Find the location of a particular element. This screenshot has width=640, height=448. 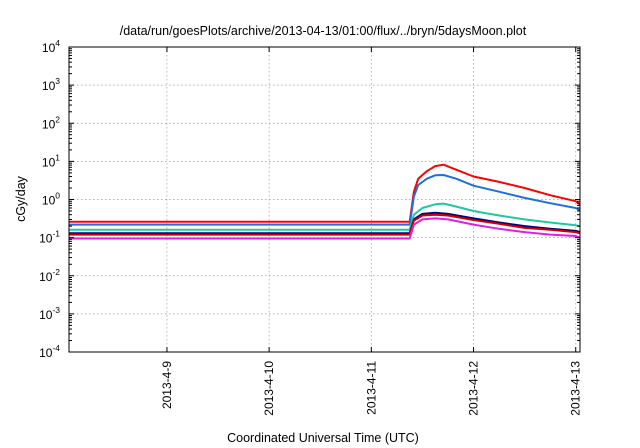

y-tick-label: 10¹ is located at coordinates (51, 160).